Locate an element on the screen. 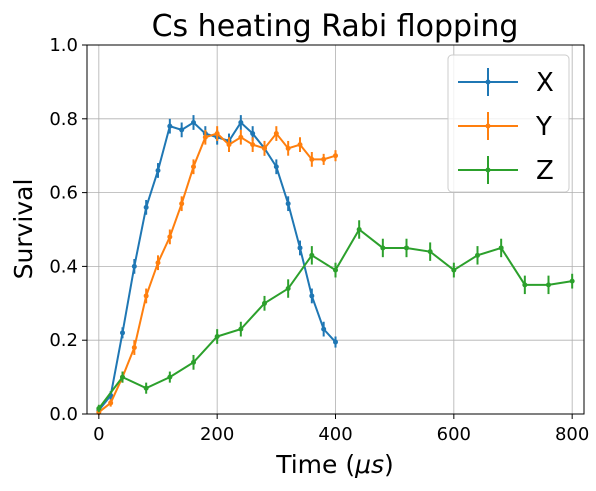 This screenshot has height=491, width=596. legend-x-label: X is located at coordinates (545, 83).